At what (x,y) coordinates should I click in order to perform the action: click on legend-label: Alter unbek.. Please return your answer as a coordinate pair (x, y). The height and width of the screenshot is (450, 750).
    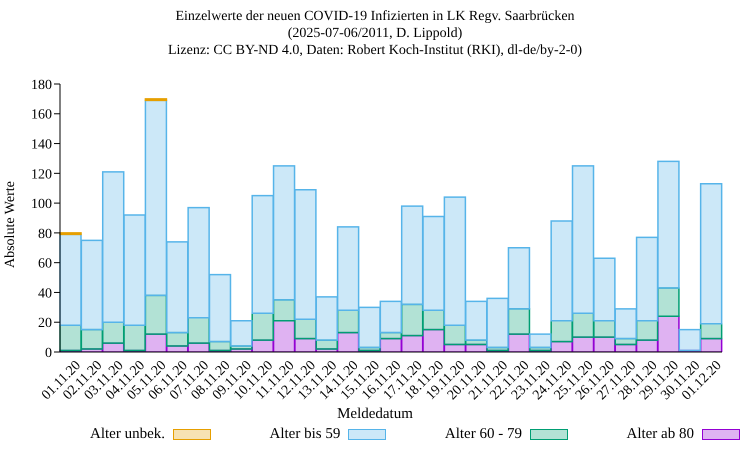
    Looking at the image, I should click on (127, 434).